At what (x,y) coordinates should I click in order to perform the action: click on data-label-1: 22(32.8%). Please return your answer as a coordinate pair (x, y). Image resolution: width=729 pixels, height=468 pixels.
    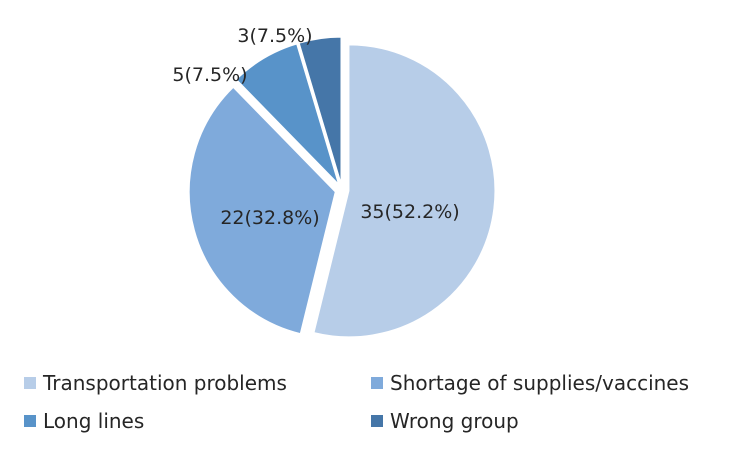
    Looking at the image, I should click on (269, 218).